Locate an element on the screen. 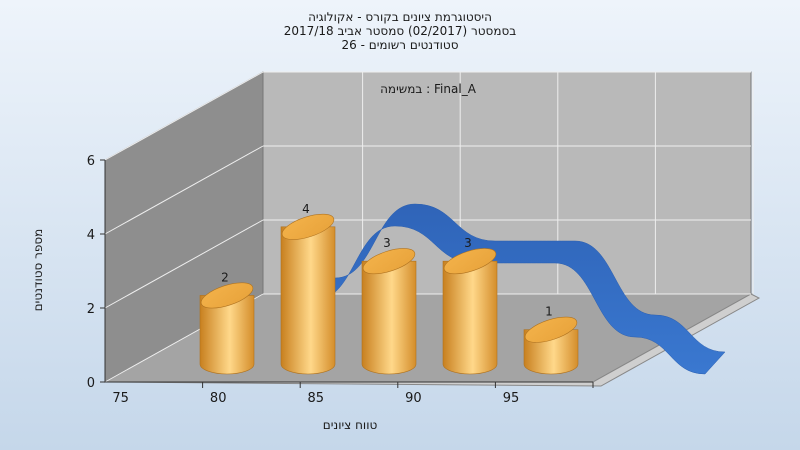  y-tick-label: 4 is located at coordinates (91, 235).